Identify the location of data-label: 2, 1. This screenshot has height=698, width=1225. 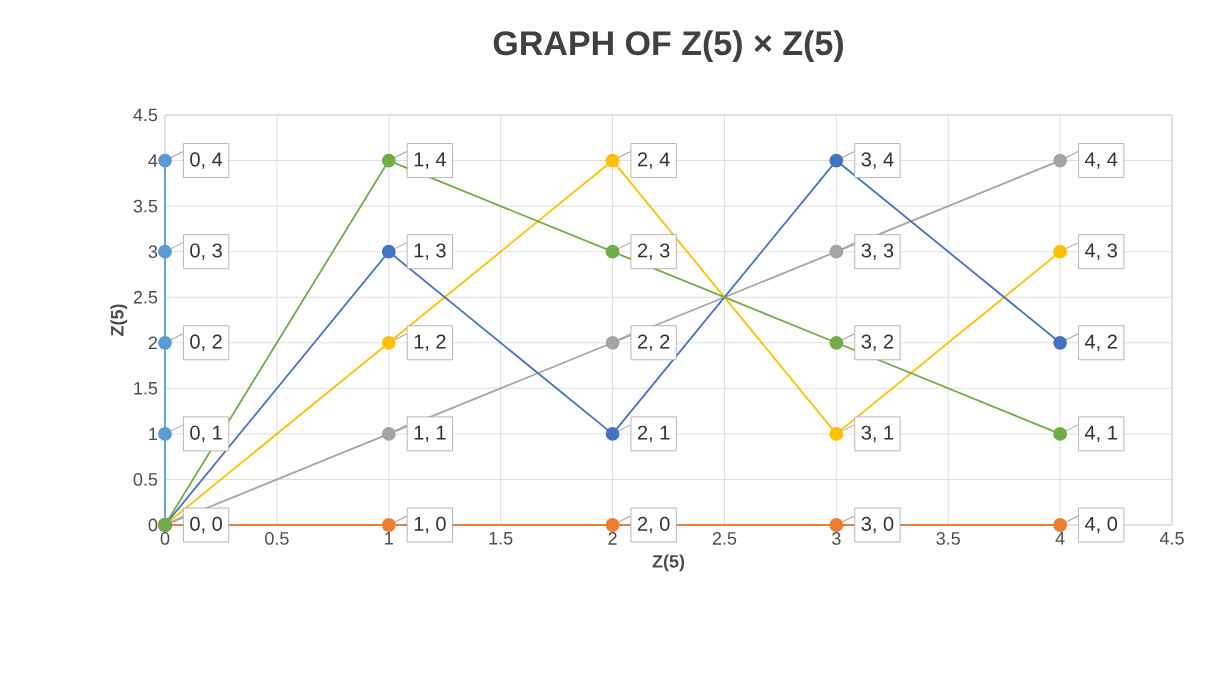
(653, 434).